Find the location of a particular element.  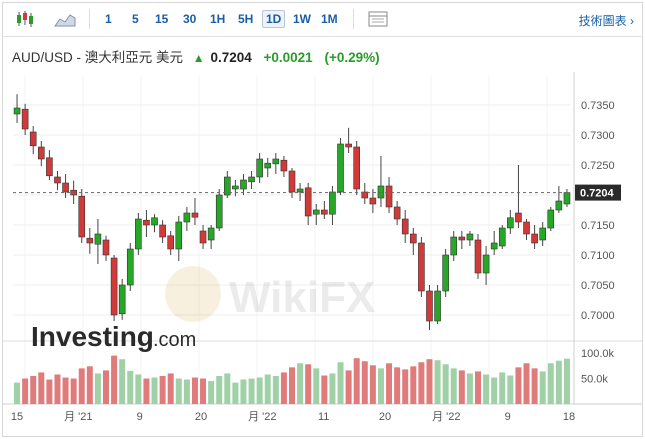

price-tick-label: 0.7250 is located at coordinates (598, 166).